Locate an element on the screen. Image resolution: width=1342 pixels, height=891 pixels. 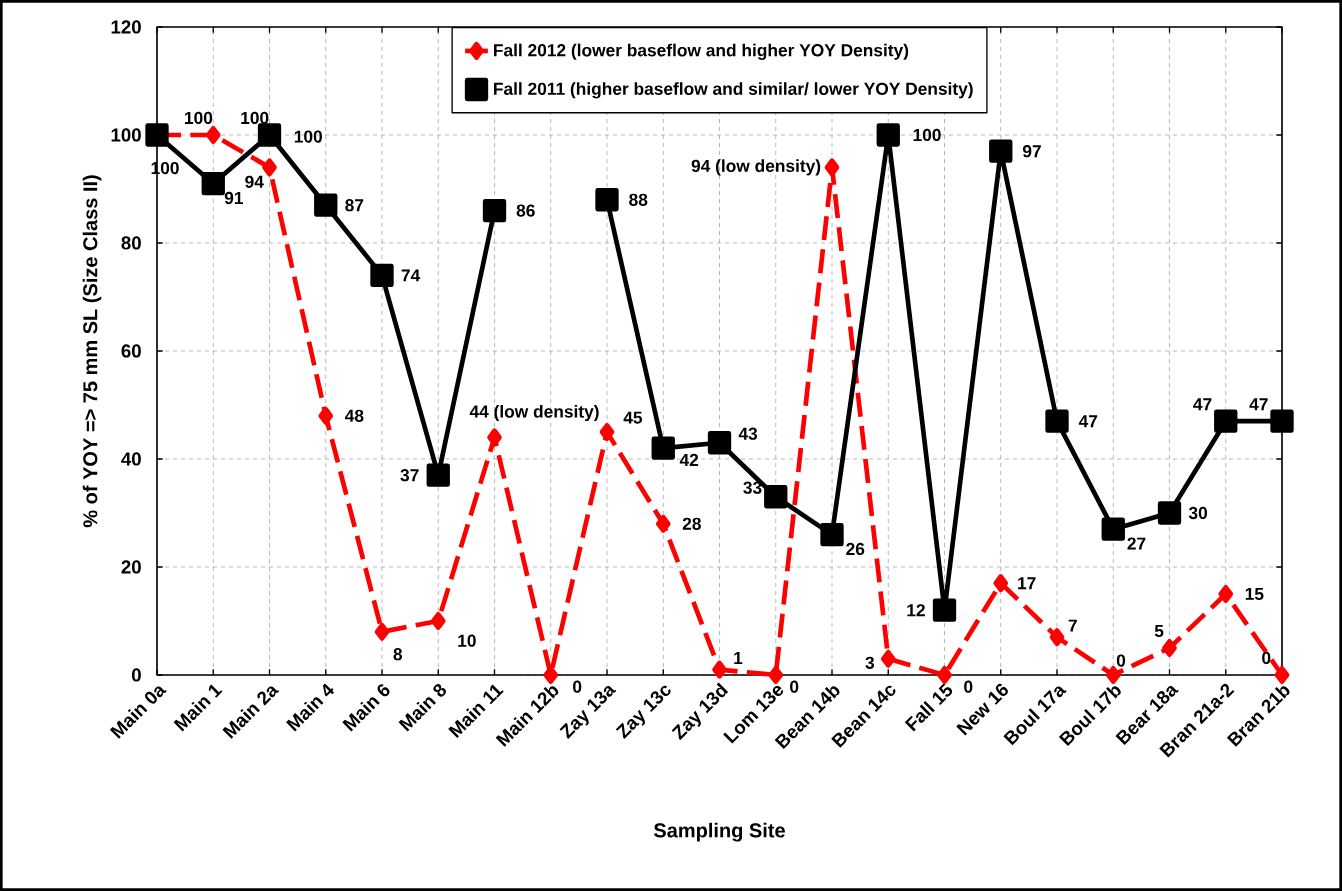
x-axis-title: Sampling Site is located at coordinates (719, 832).